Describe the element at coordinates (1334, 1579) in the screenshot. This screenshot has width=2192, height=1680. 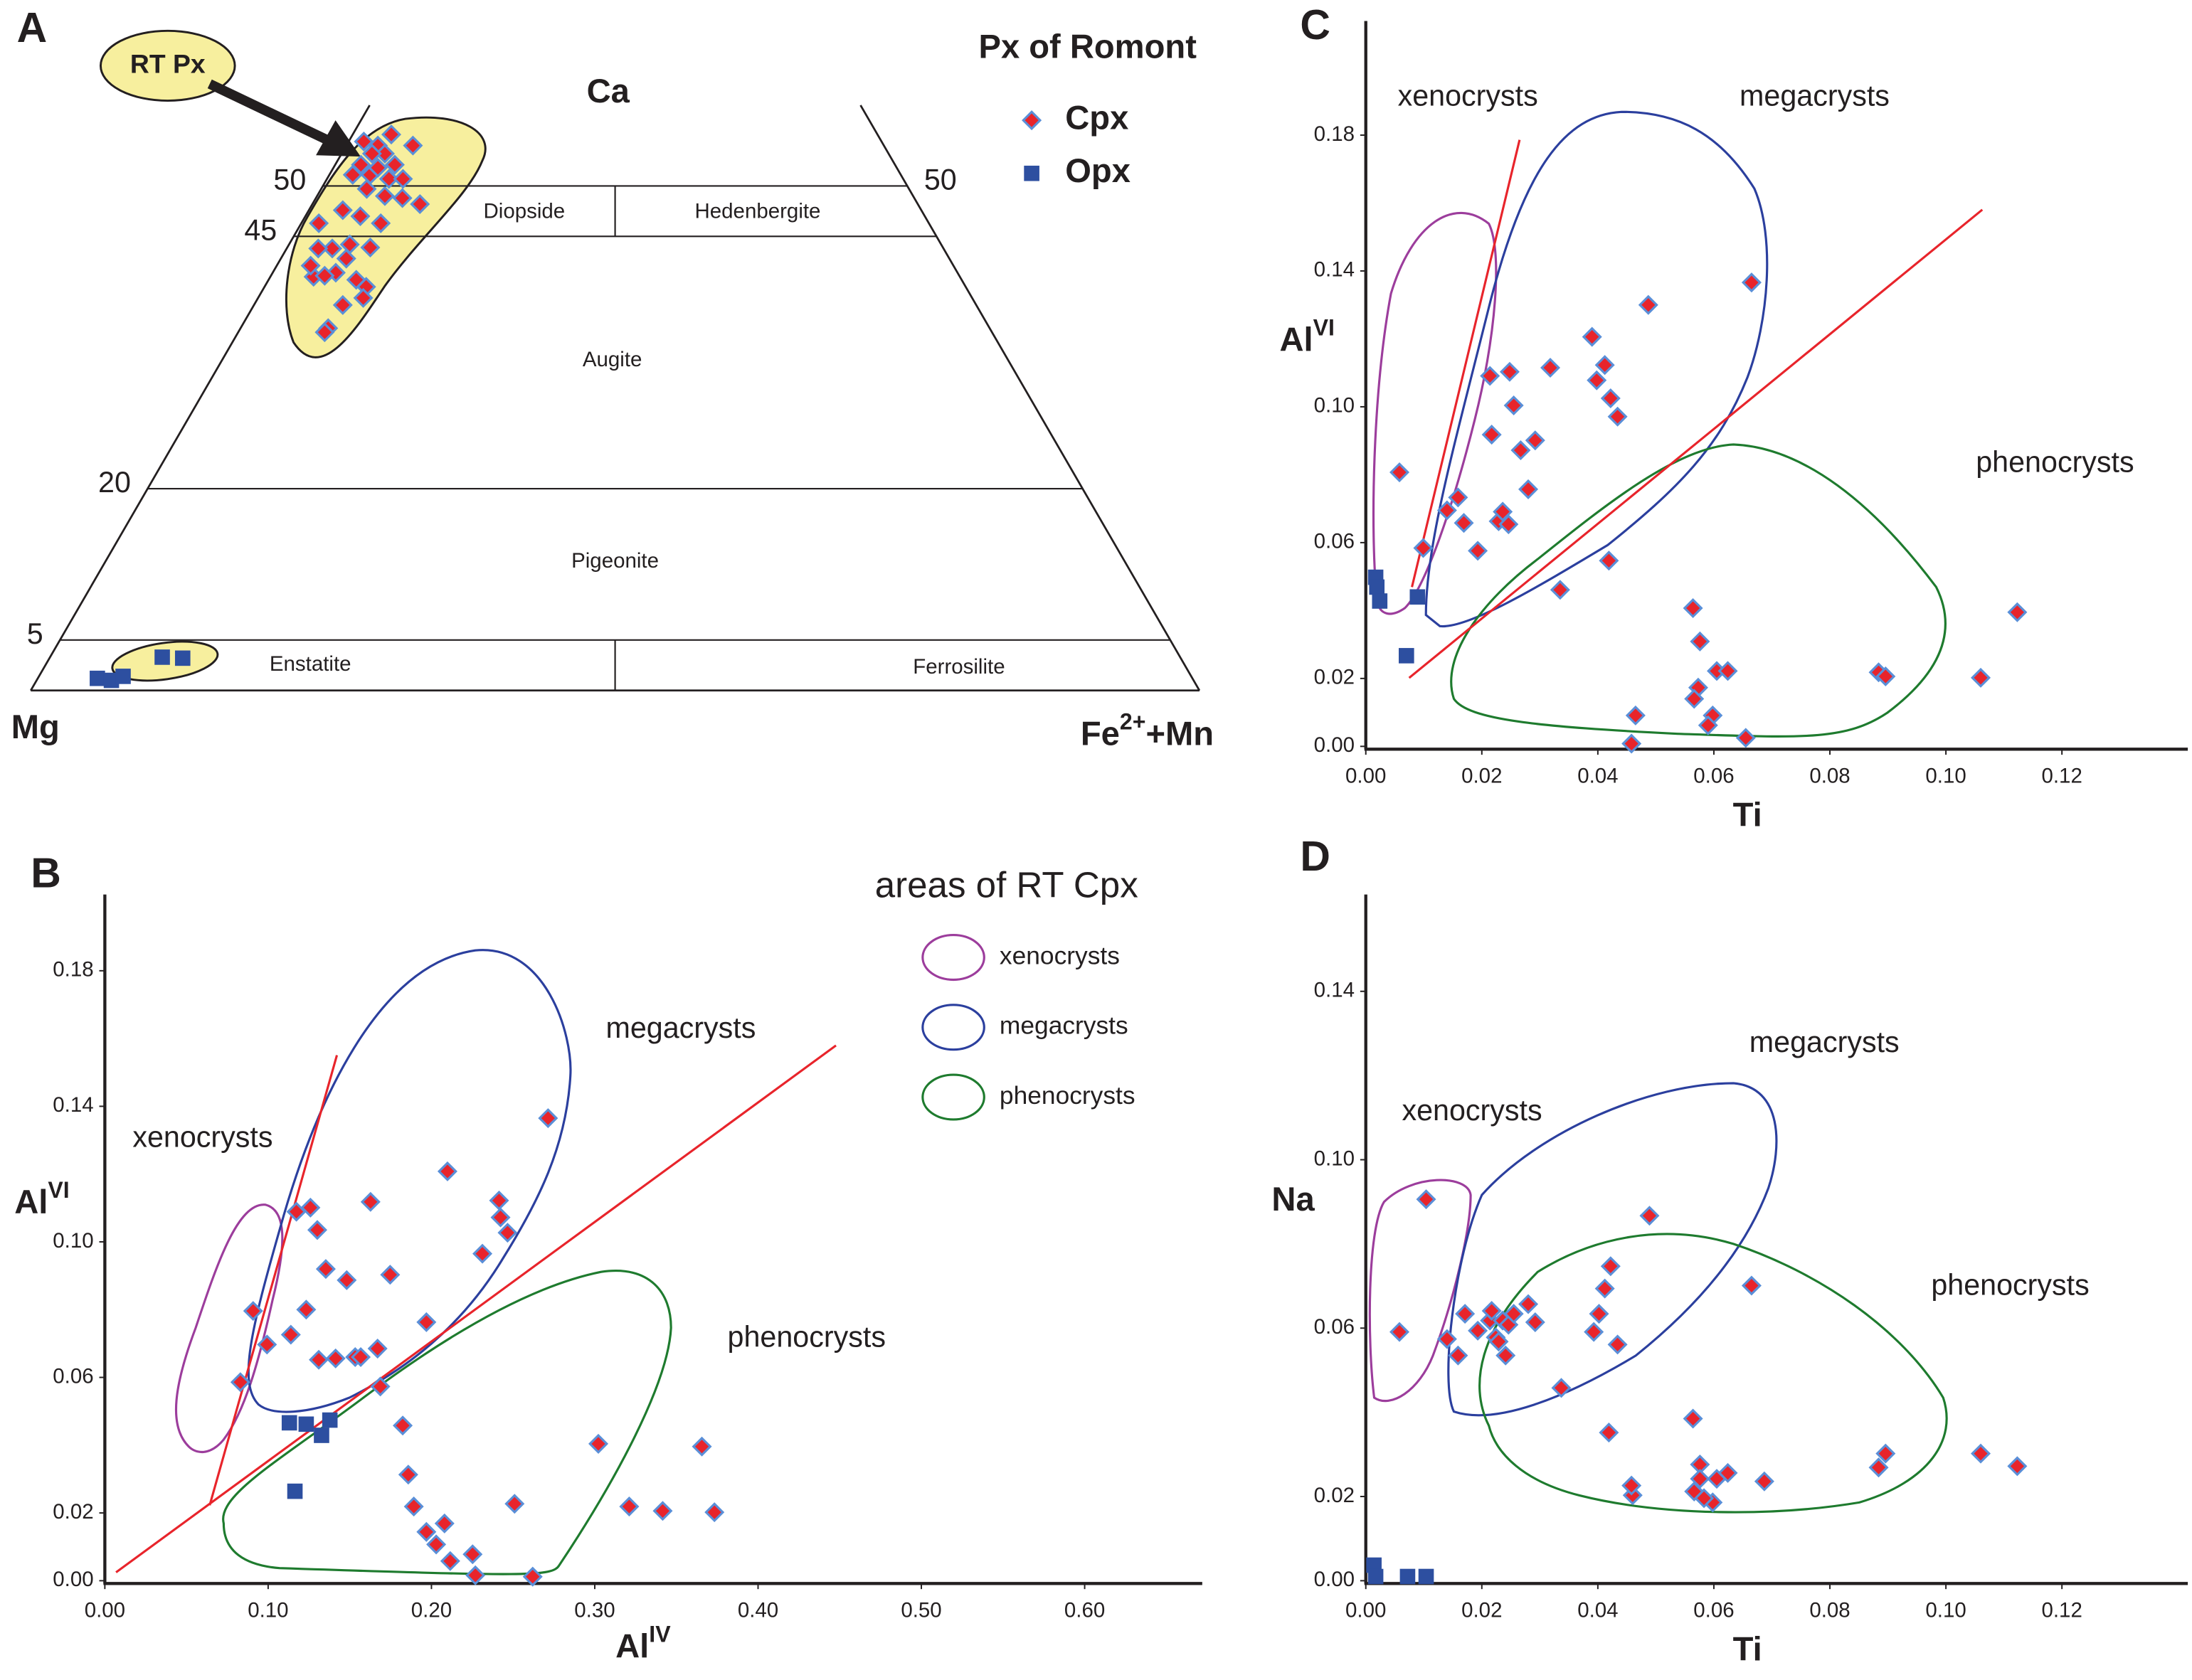
I see `y-tick-label: 0.00` at that location.